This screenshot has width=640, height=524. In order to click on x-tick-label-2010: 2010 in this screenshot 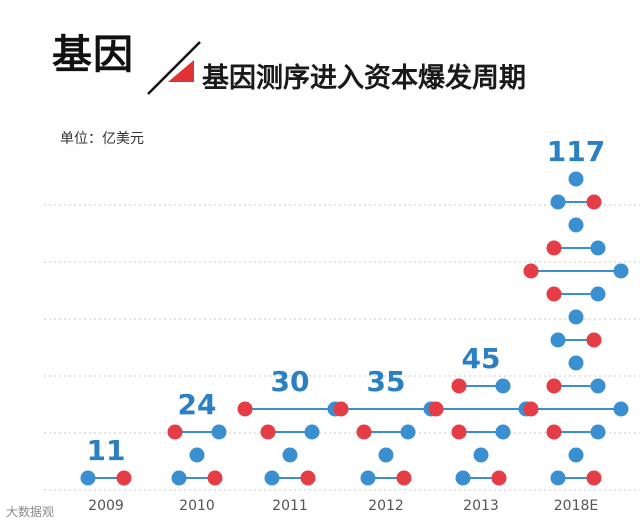, I will do `click(197, 506)`.